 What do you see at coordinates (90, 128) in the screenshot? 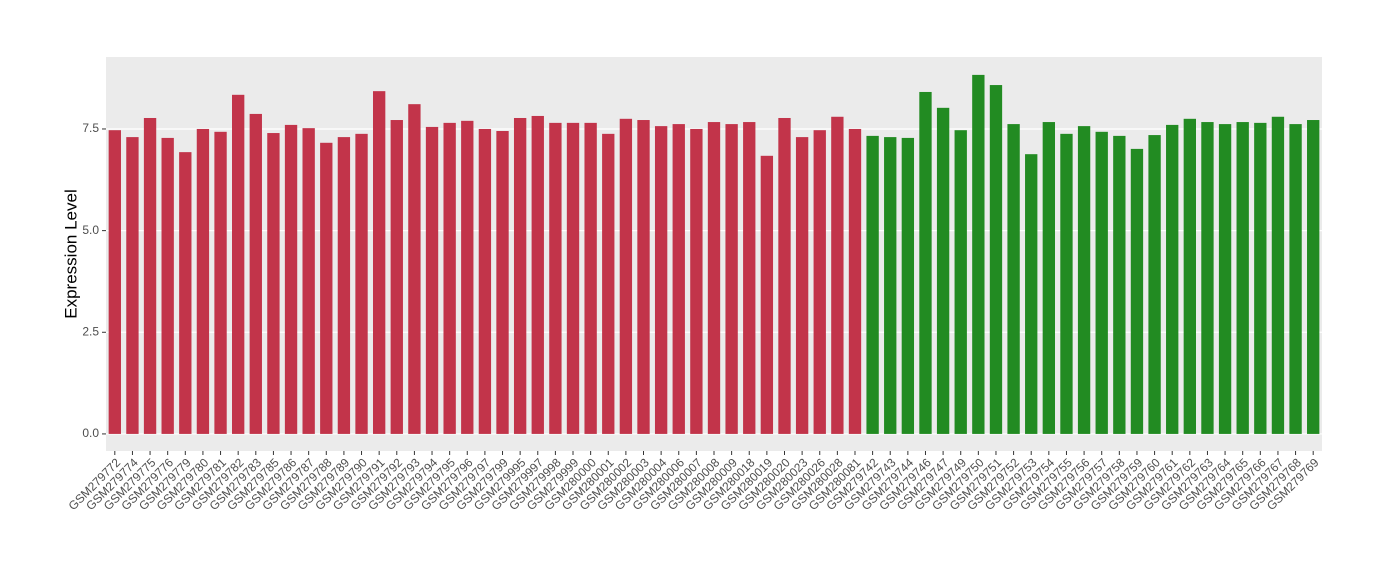
I see `y-tick-label: 7.5` at bounding box center [90, 128].